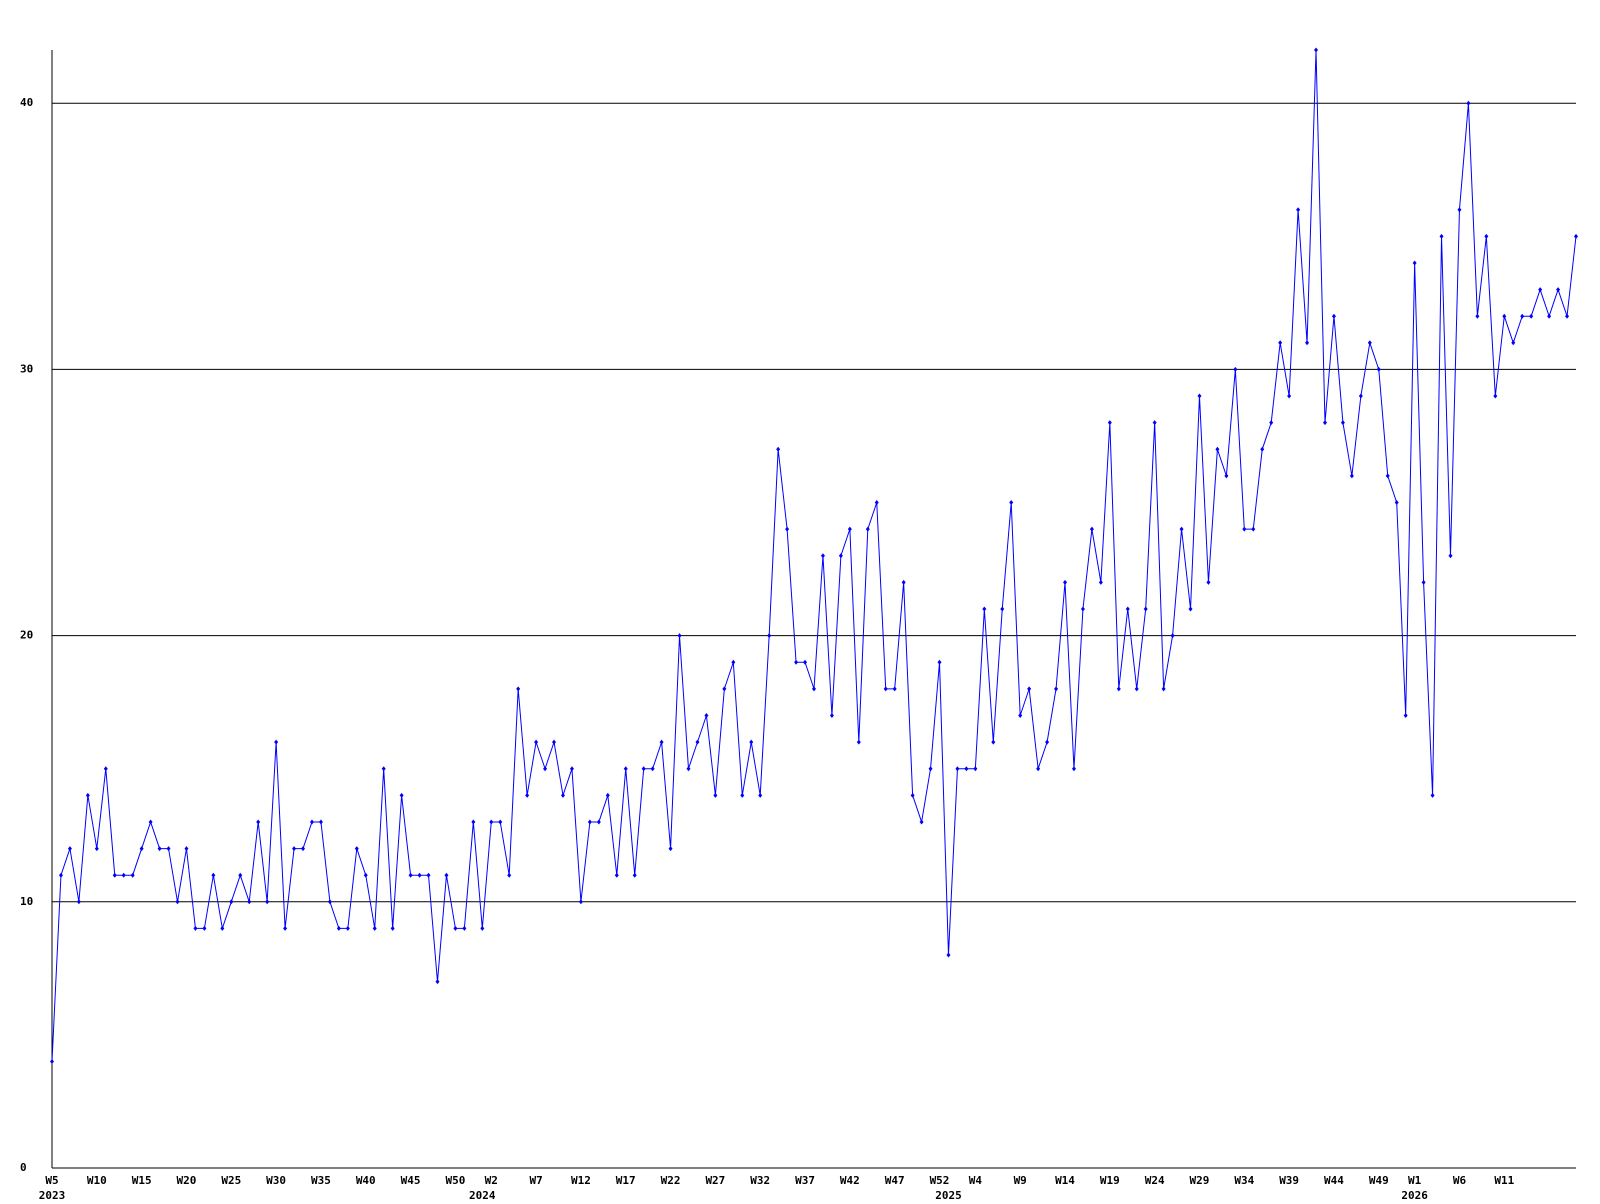 Image resolution: width=1600 pixels, height=1204 pixels. I want to click on x-tick-label: W29, so click(1200, 1180).